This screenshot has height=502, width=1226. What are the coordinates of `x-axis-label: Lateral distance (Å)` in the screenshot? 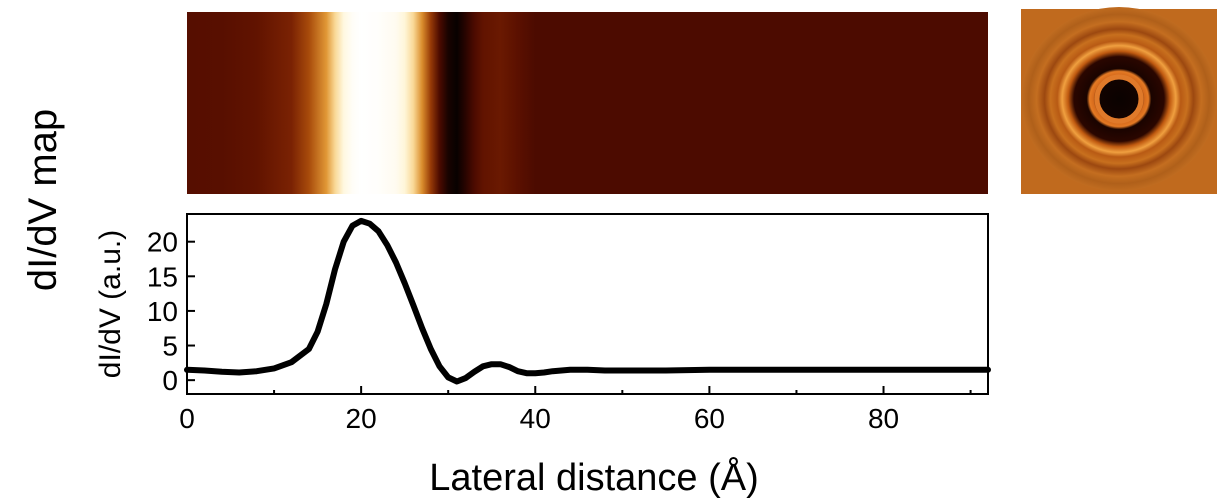 It's located at (594, 477).